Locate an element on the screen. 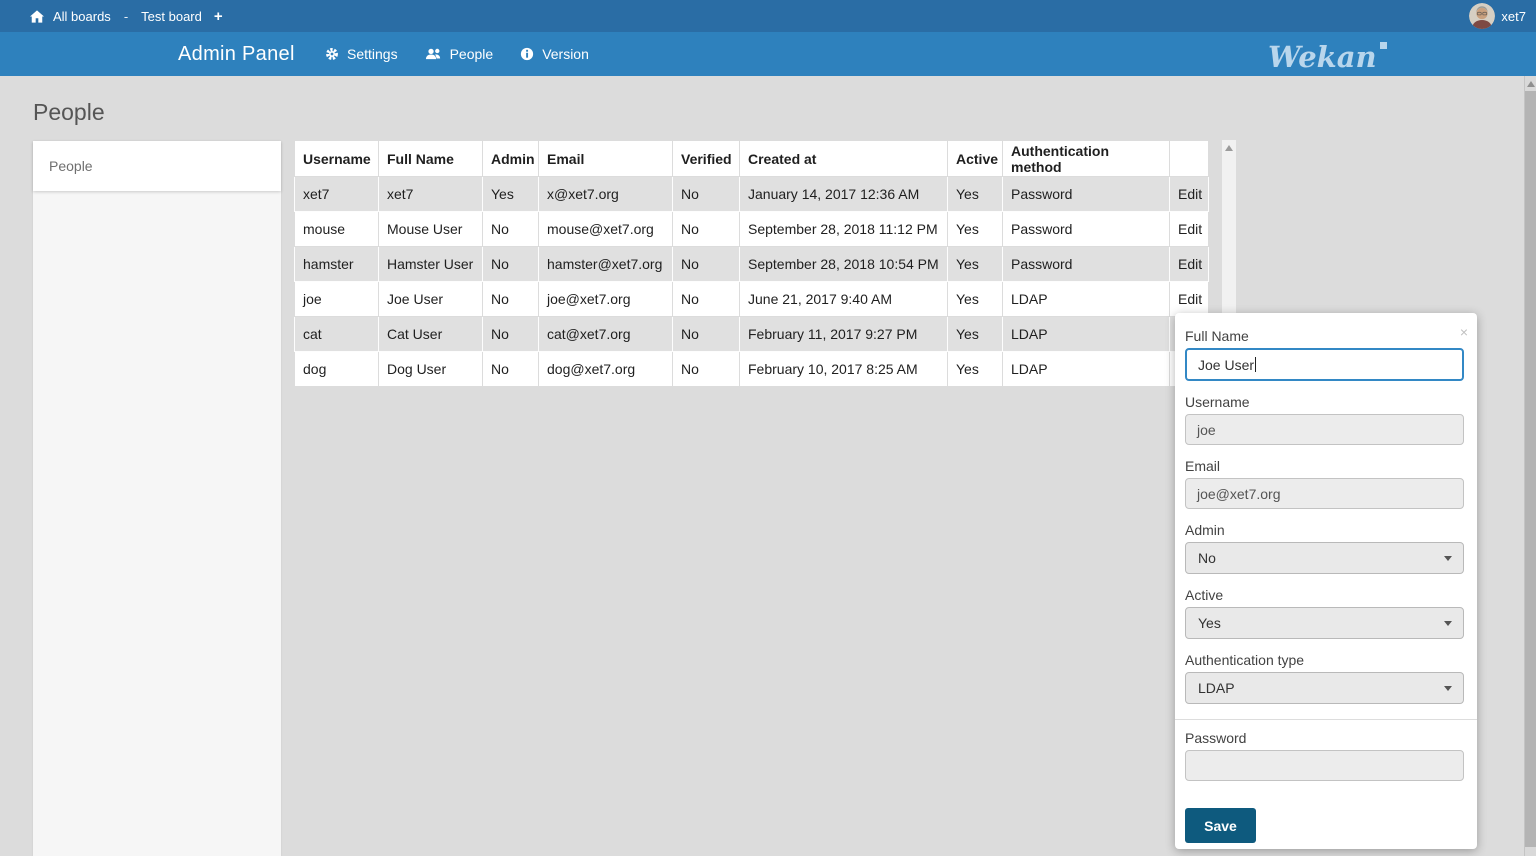 This screenshot has width=1536, height=856. cell-fullname: Mouse User is located at coordinates (430, 229).